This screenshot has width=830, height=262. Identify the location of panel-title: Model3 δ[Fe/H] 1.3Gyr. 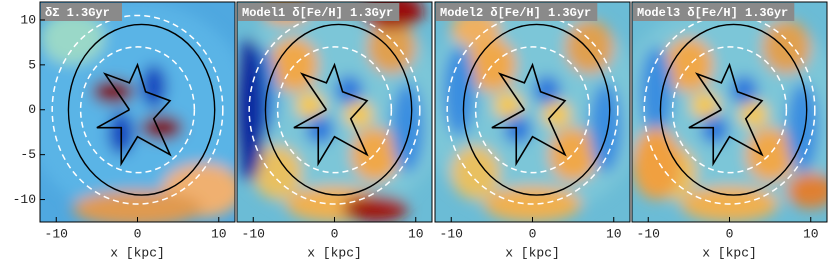
(712, 13).